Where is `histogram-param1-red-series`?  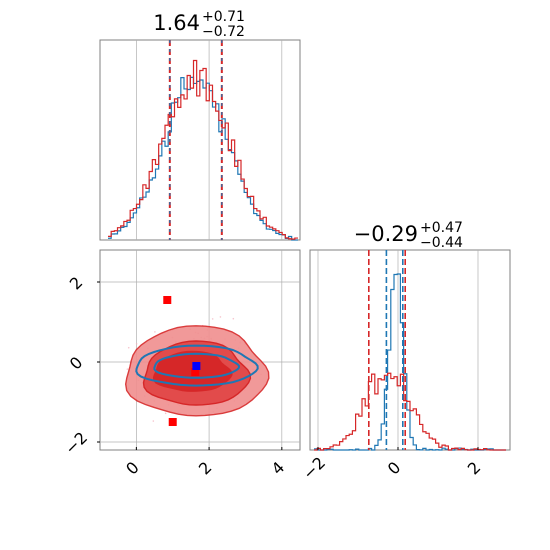
histogram-param1-red-series is located at coordinates (203, 149).